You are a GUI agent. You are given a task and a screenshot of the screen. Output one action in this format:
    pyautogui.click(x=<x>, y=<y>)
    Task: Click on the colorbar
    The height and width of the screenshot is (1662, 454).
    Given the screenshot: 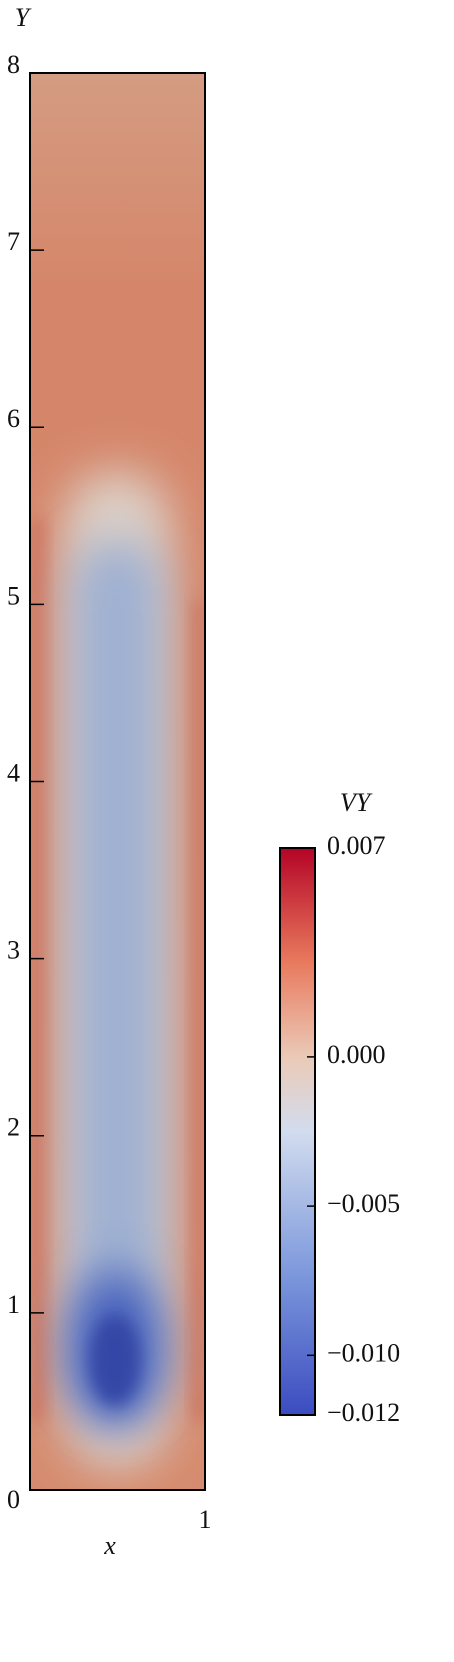 What is the action you would take?
    pyautogui.click(x=297, y=1131)
    